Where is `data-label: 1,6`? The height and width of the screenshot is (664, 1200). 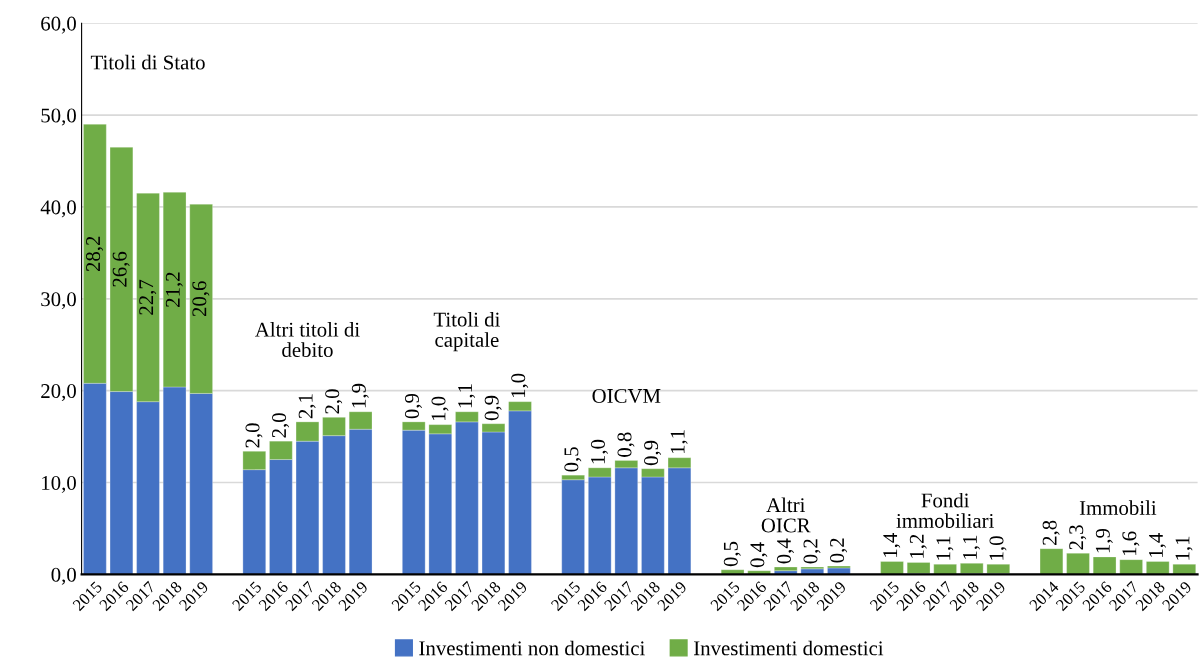 data-label: 1,6 is located at coordinates (1131, 543).